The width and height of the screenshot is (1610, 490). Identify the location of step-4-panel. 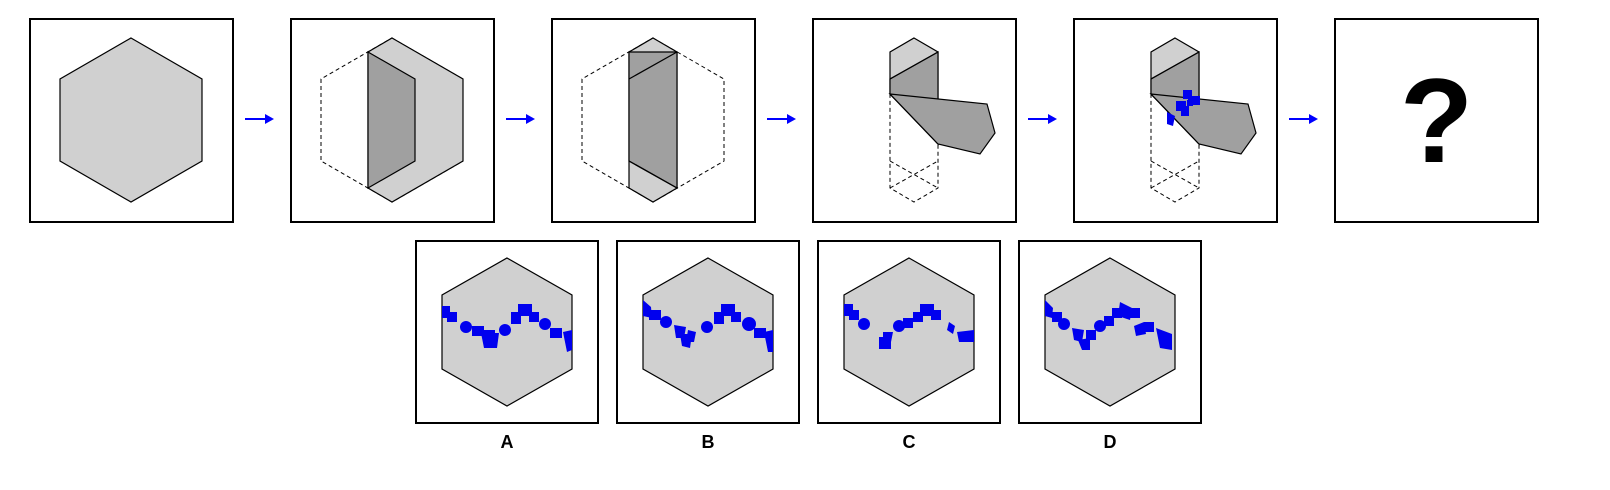
(914, 120).